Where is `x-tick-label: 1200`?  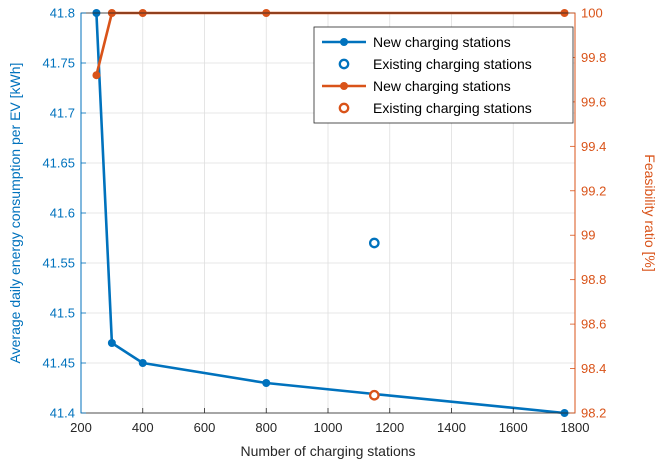
x-tick-label: 1200 is located at coordinates (389, 427).